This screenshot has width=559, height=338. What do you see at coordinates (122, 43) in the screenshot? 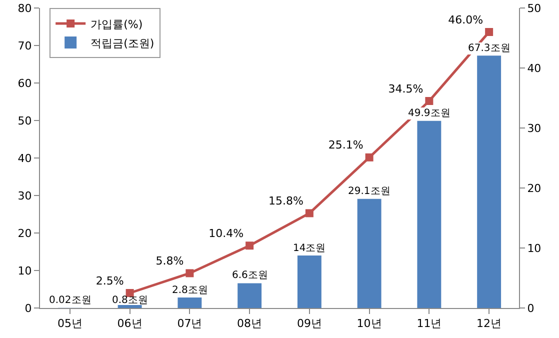
I see `legend-label: 적립금(조원)` at bounding box center [122, 43].